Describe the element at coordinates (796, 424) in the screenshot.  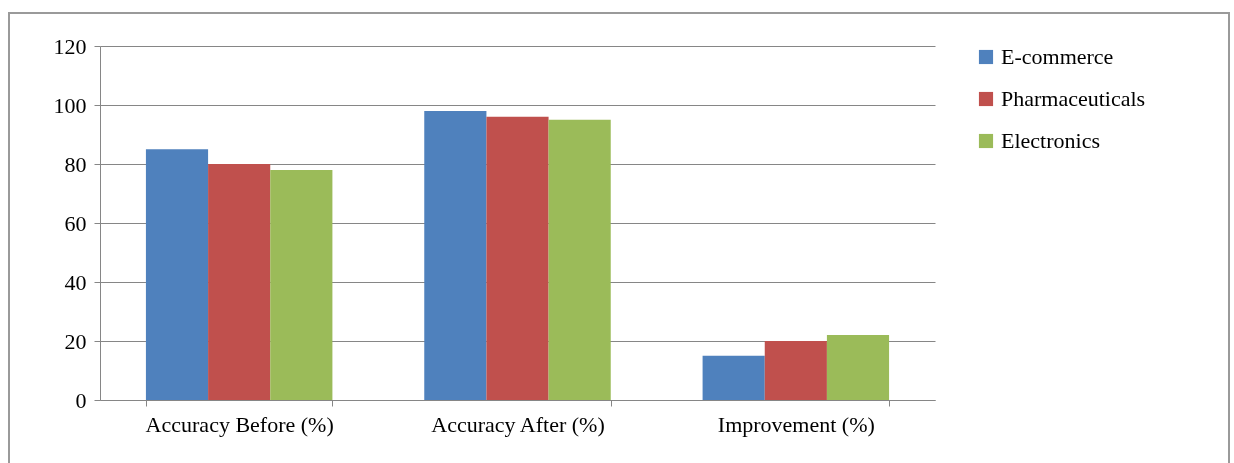
I see `x-tick-label: Improvement (%)` at that location.